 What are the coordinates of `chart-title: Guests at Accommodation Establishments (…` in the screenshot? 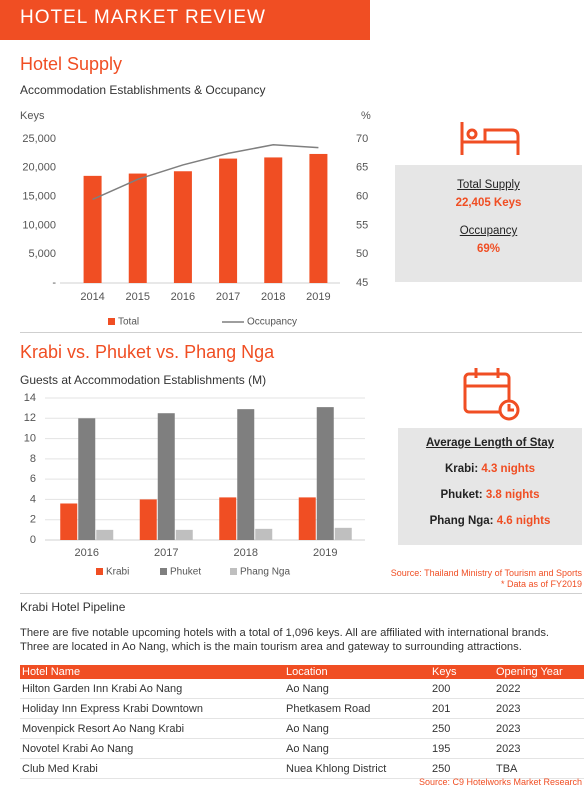 It's located at (143, 380).